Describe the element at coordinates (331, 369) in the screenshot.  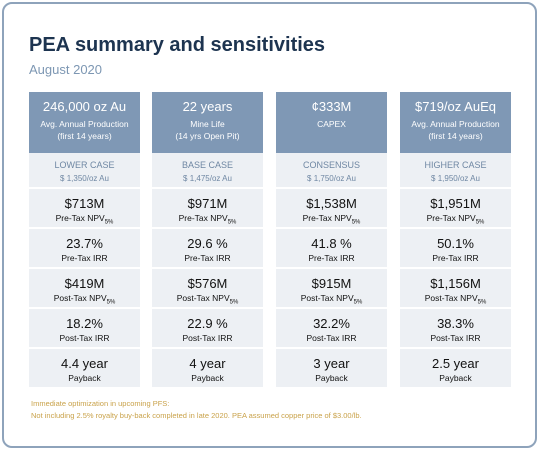
I see `metric: 3 year Payback` at that location.